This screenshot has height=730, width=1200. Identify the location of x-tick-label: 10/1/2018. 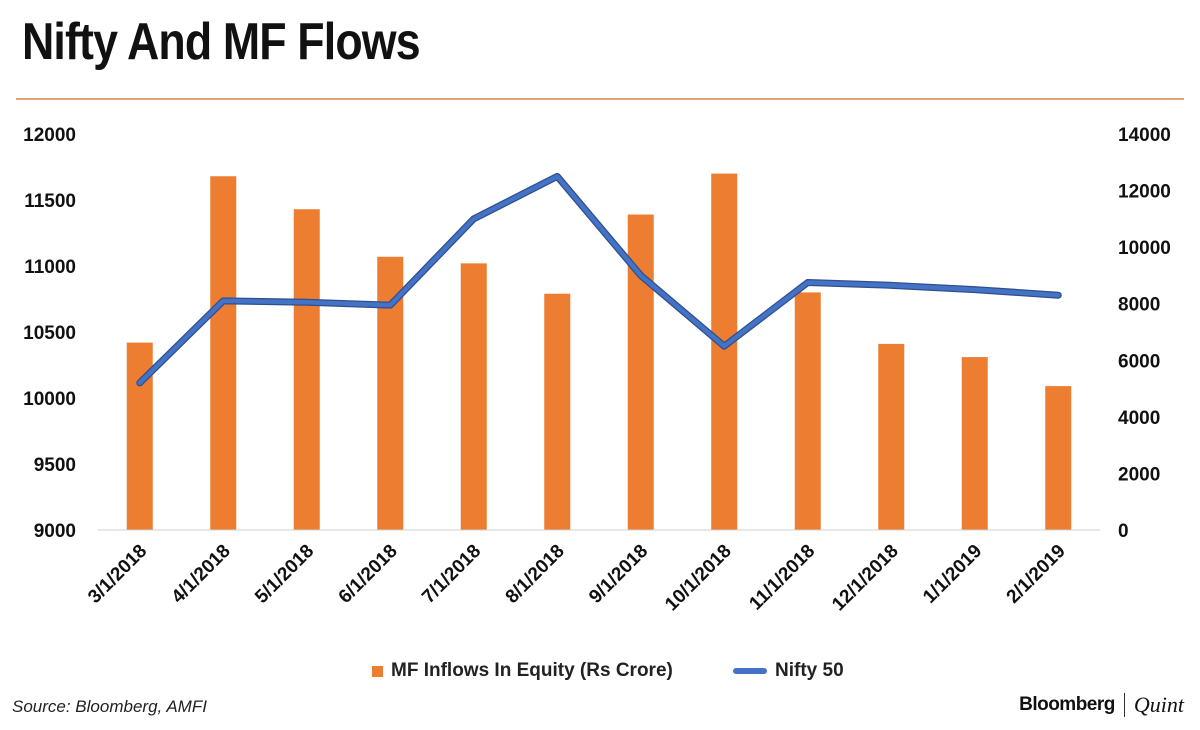
(698, 578).